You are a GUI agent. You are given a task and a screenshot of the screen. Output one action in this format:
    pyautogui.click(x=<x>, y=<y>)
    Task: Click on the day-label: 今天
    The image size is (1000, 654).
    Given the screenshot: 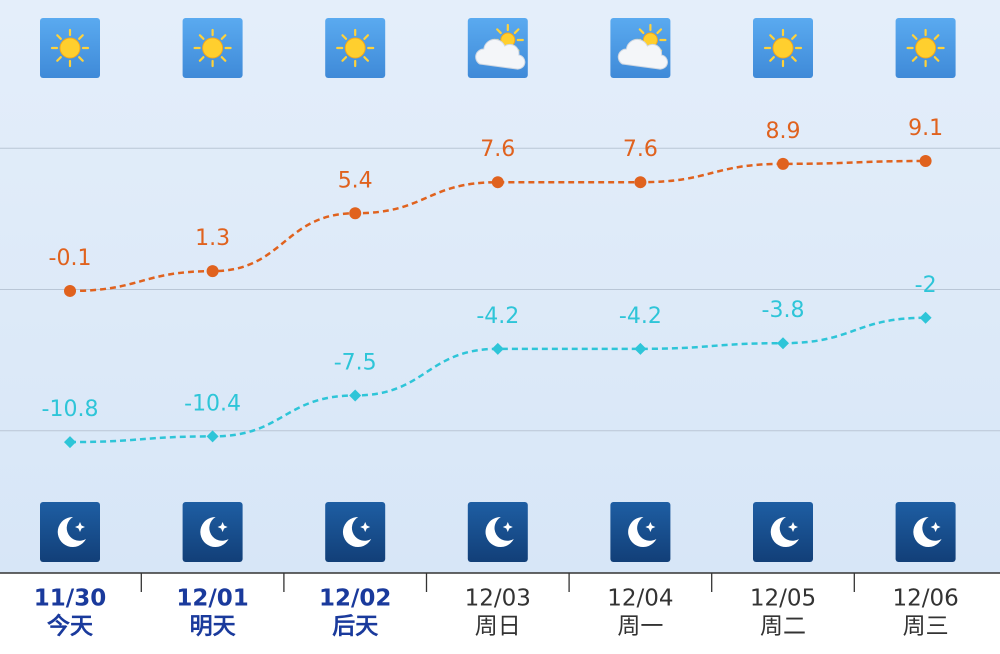 What is the action you would take?
    pyautogui.click(x=70, y=626)
    